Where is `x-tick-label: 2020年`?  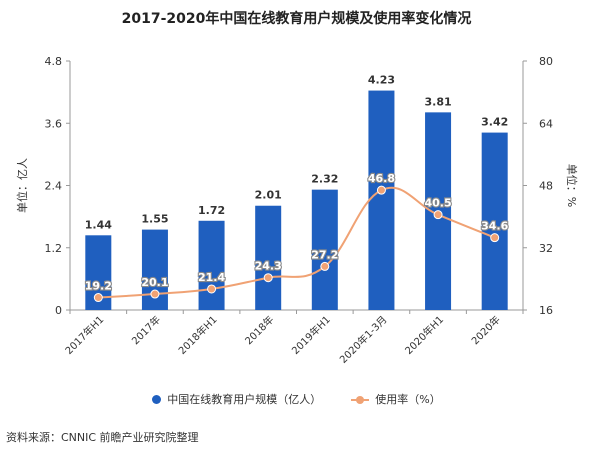 x-tick-label: 2020年 is located at coordinates (486, 330).